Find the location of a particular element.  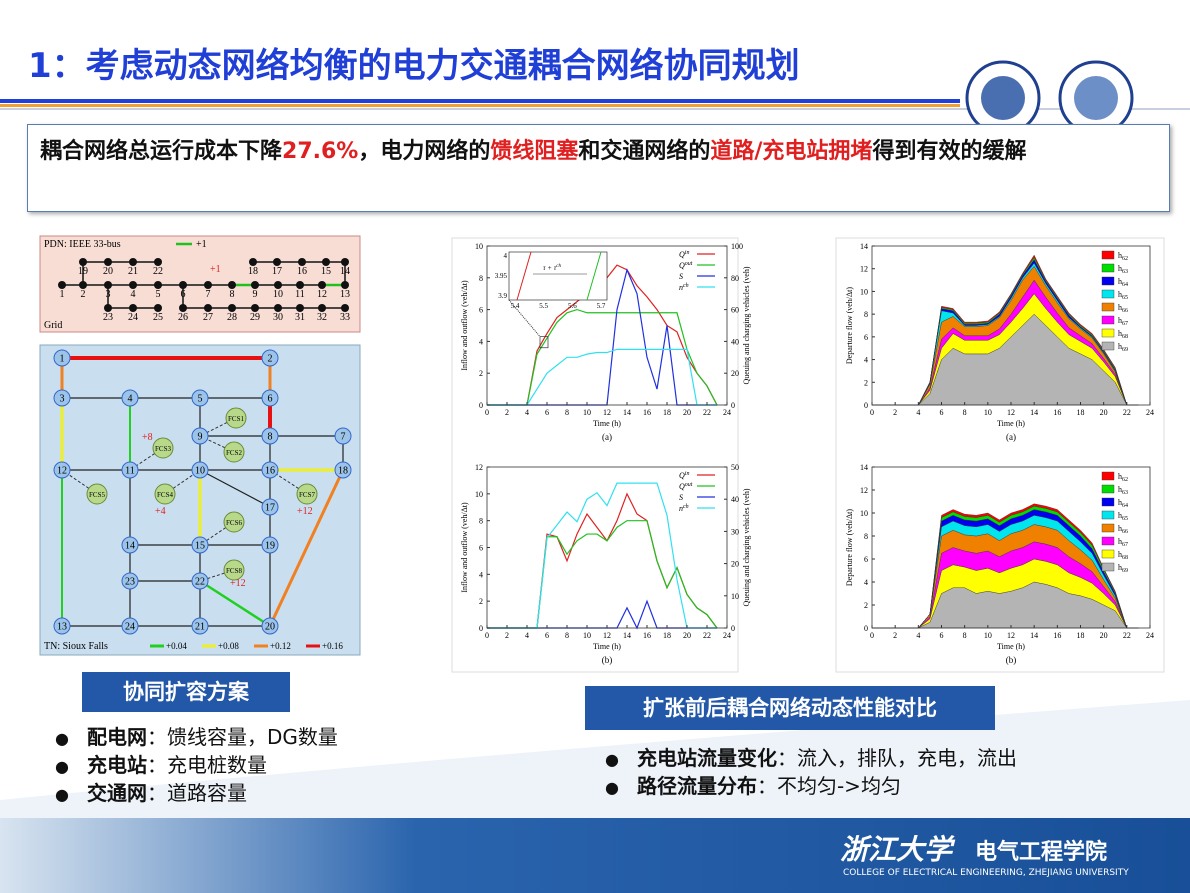

list-item: 交通网：道路容量 is located at coordinates (196, 794).